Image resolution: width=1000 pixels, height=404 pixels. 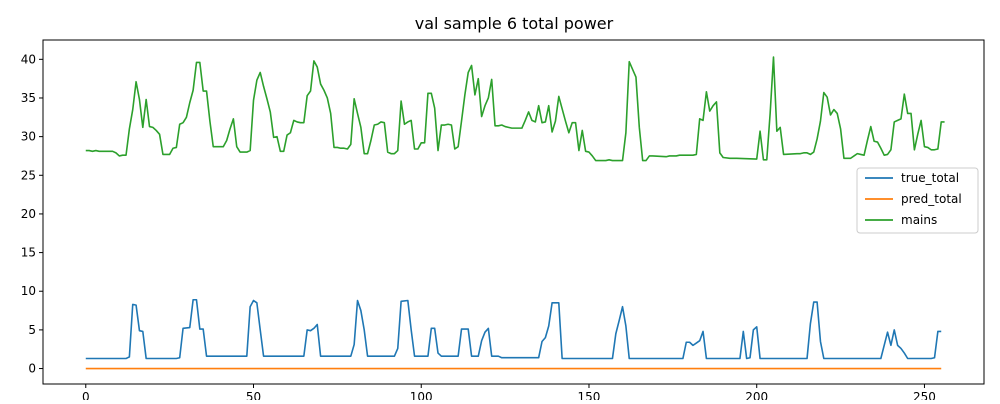 I want to click on y-tick-label: 20, so click(x=28, y=214).